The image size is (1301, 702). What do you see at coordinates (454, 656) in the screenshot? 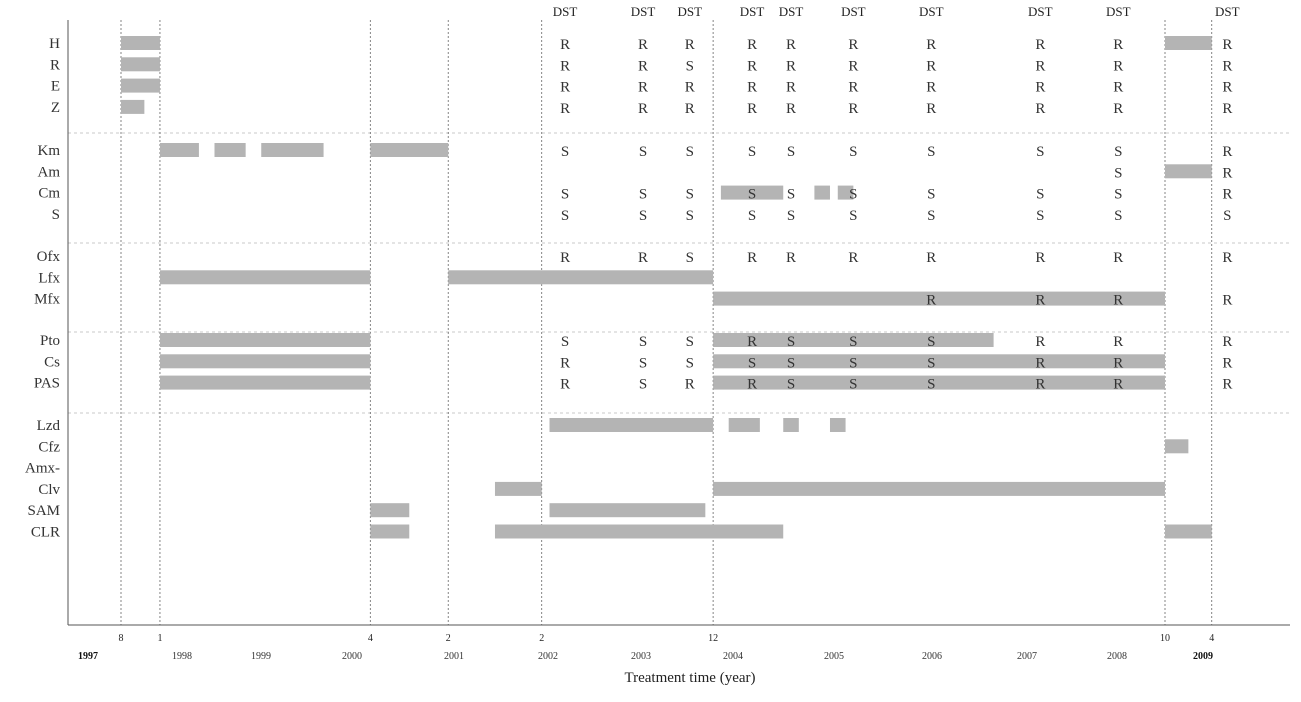
I see `year-tick-label: 2001` at bounding box center [454, 656].